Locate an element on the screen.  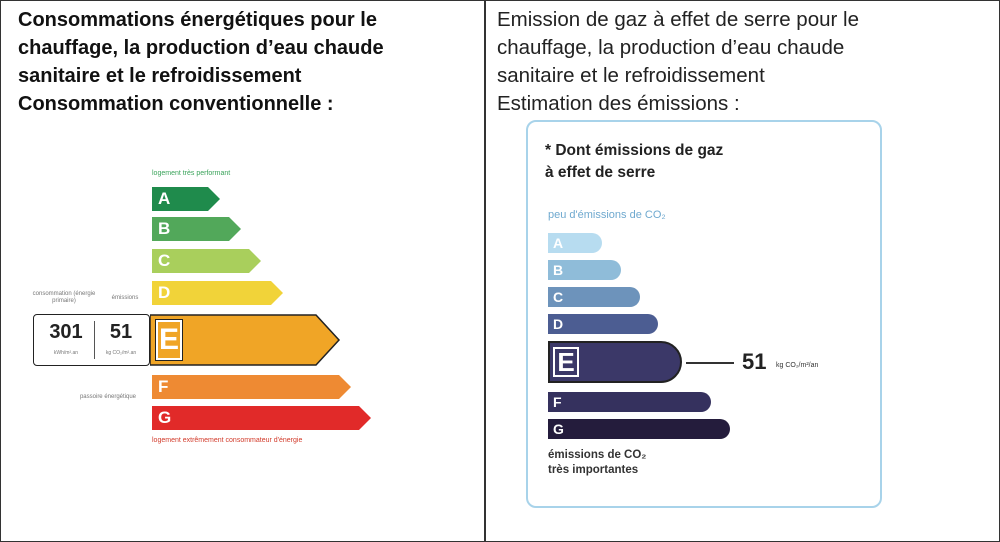
left-heading-line-4: Consommation conventionnelle : is located at coordinates (176, 104).